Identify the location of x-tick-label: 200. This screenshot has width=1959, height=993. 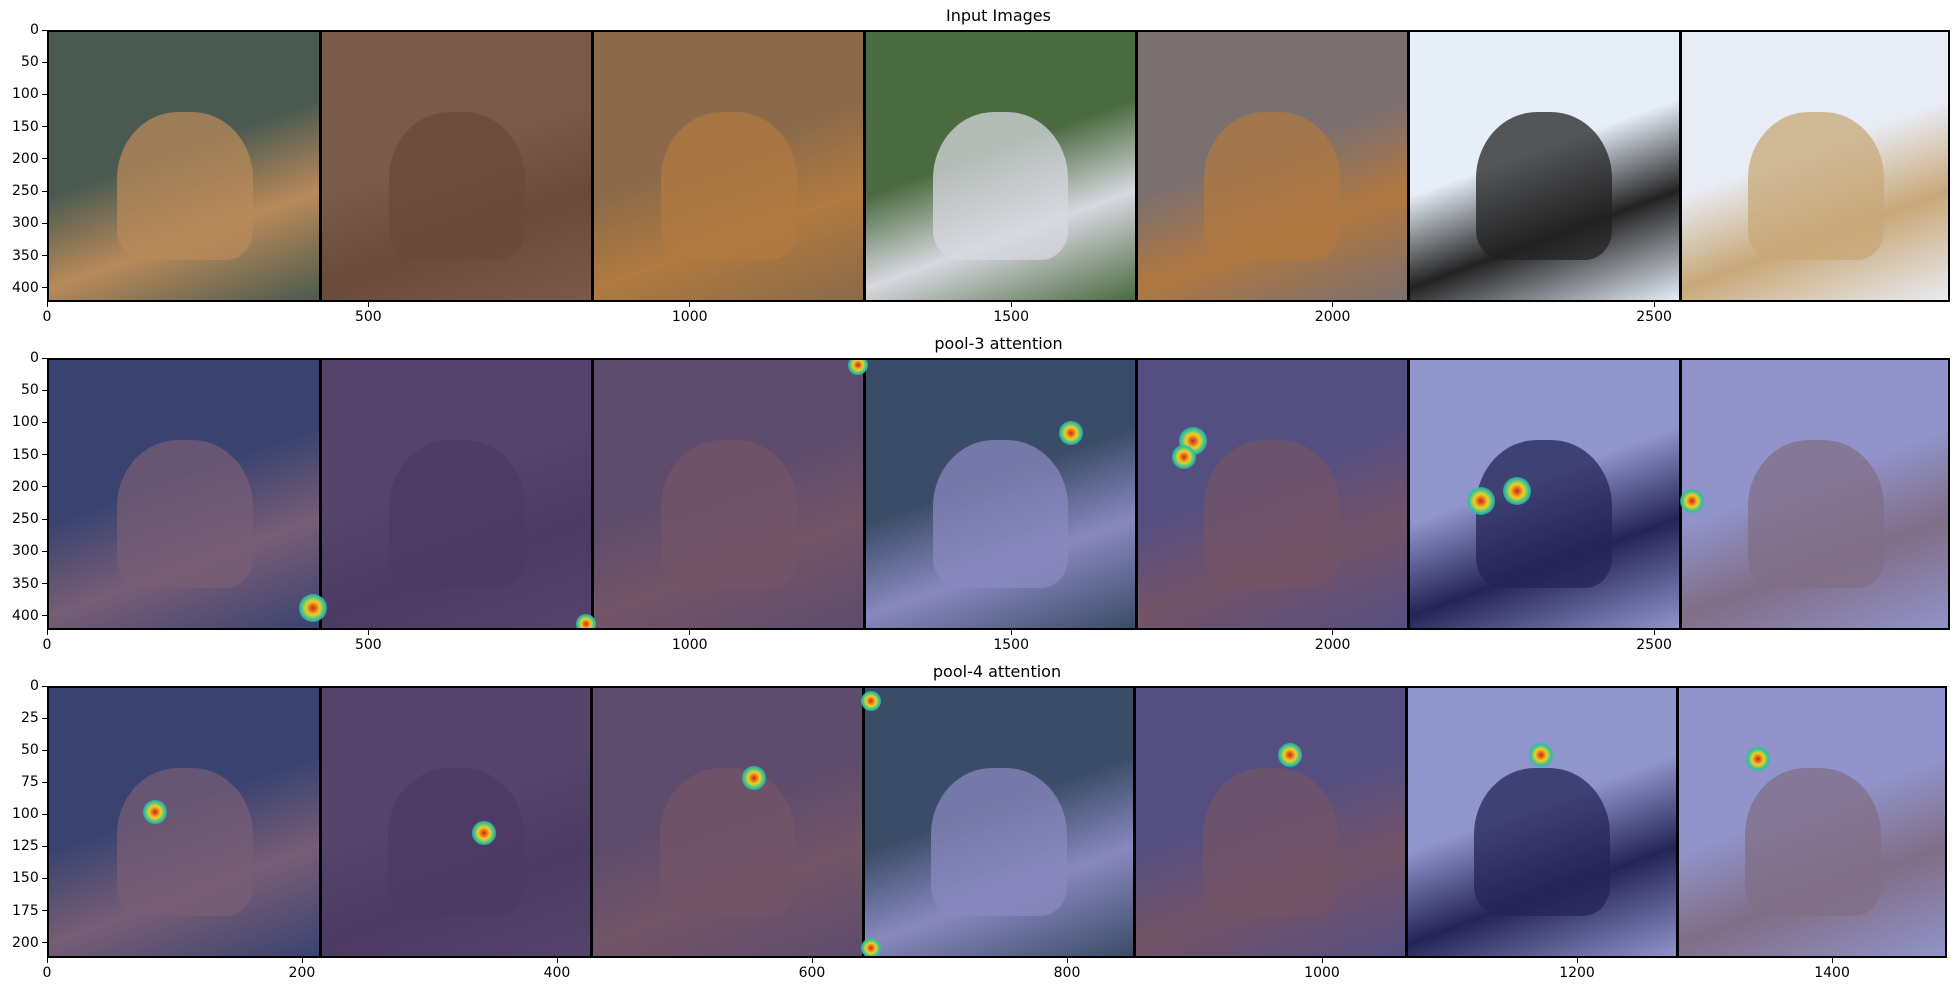
(302, 973).